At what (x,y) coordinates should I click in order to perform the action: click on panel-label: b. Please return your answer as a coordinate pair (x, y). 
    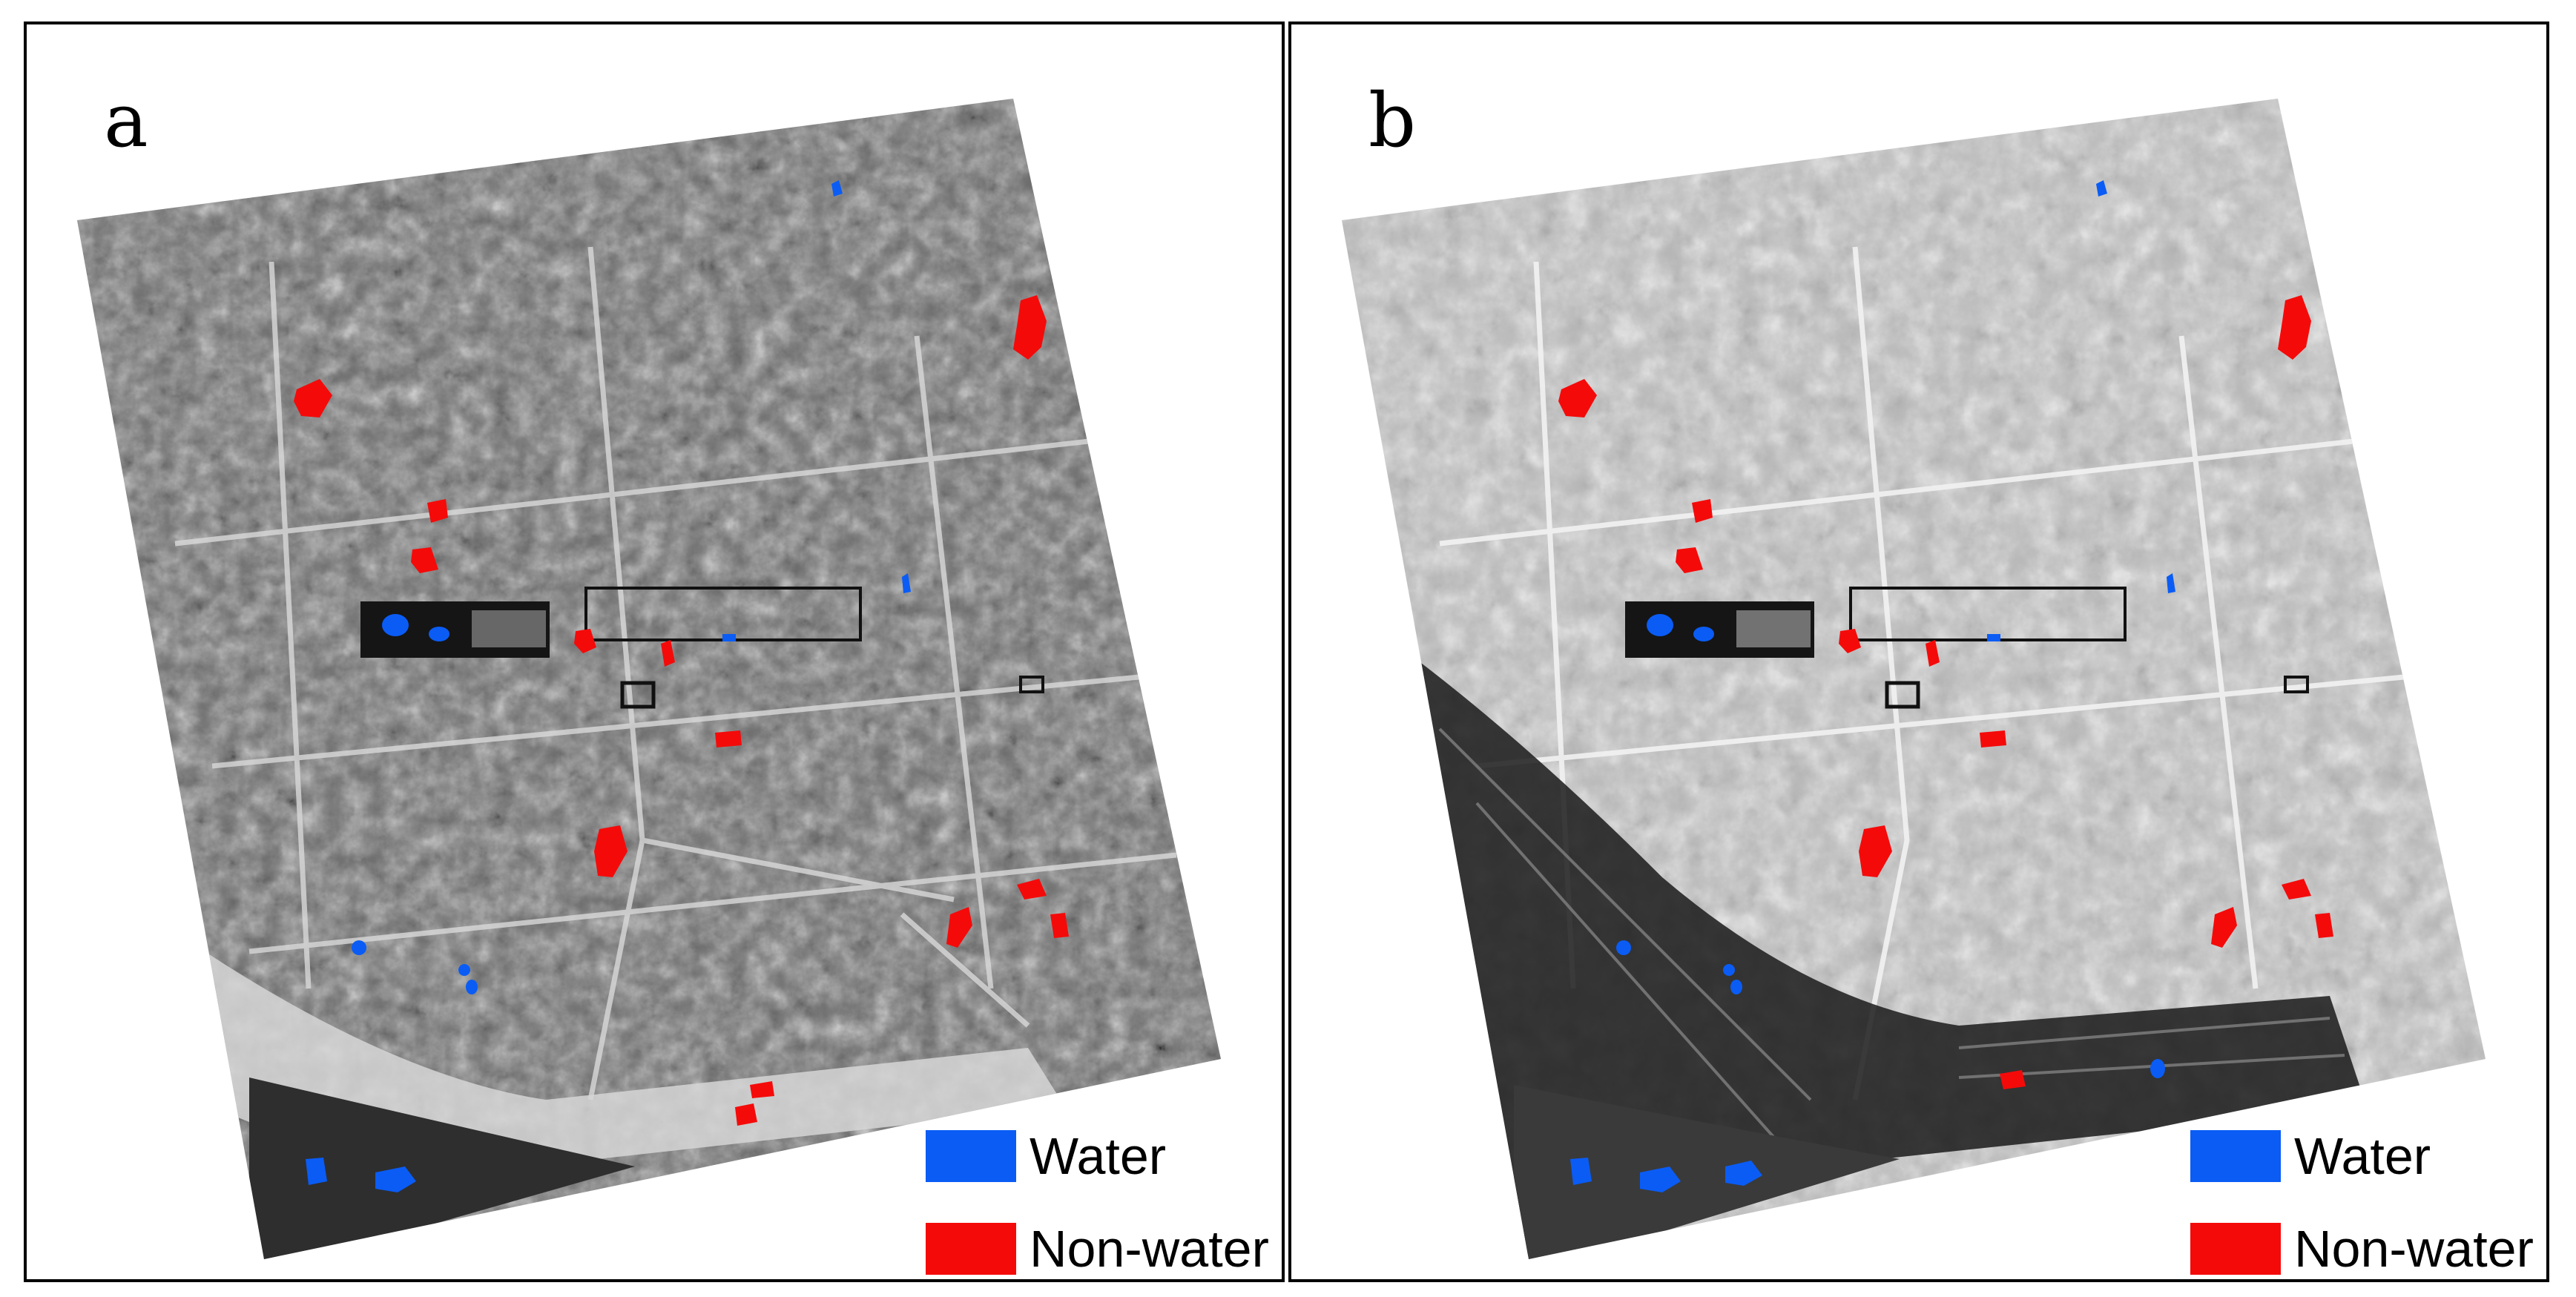
    Looking at the image, I should click on (1392, 121).